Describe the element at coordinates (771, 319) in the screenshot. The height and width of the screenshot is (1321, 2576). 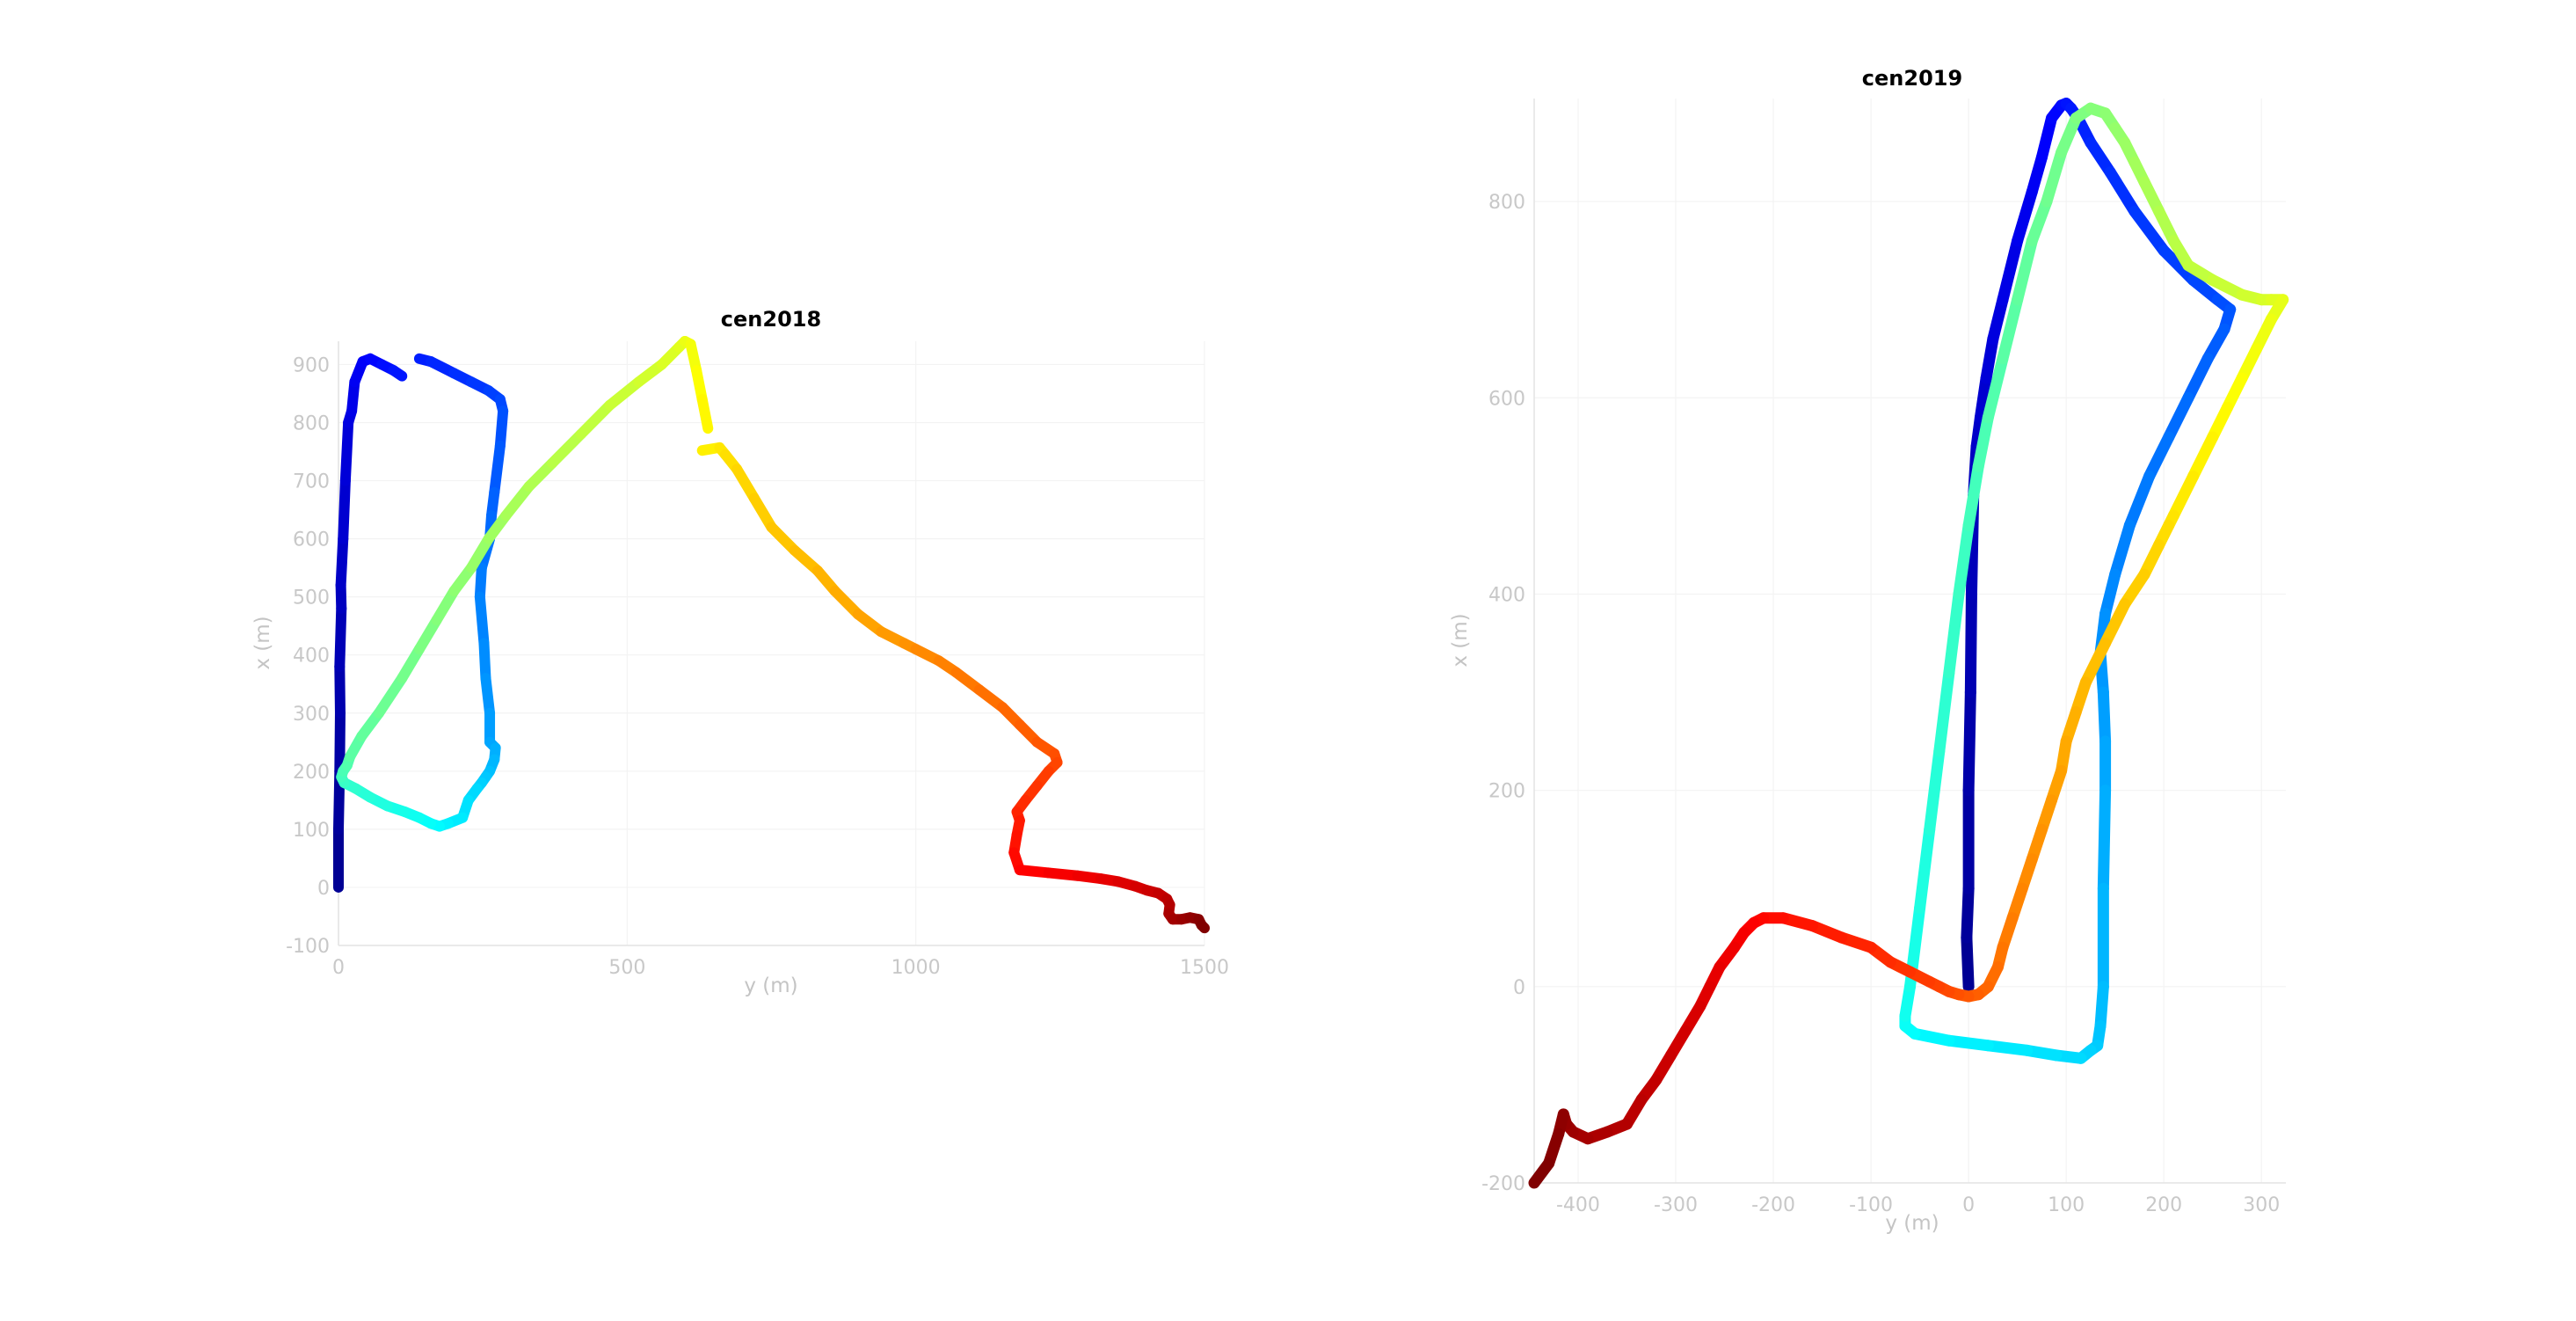
I see `chart-title: cen2018` at that location.